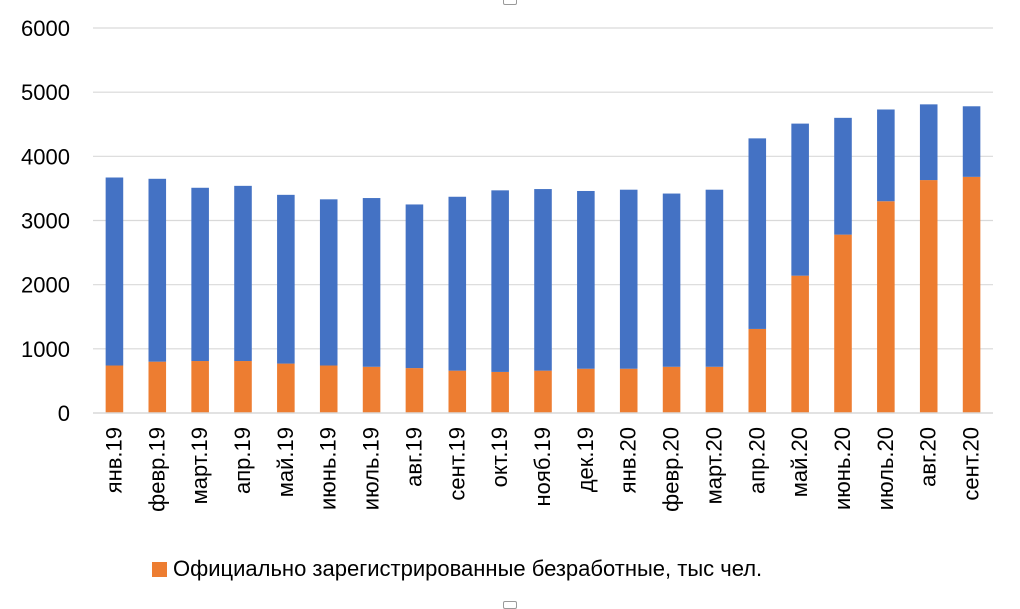 This screenshot has height=609, width=1020. I want to click on x-tick-label: сент.19, so click(456, 464).